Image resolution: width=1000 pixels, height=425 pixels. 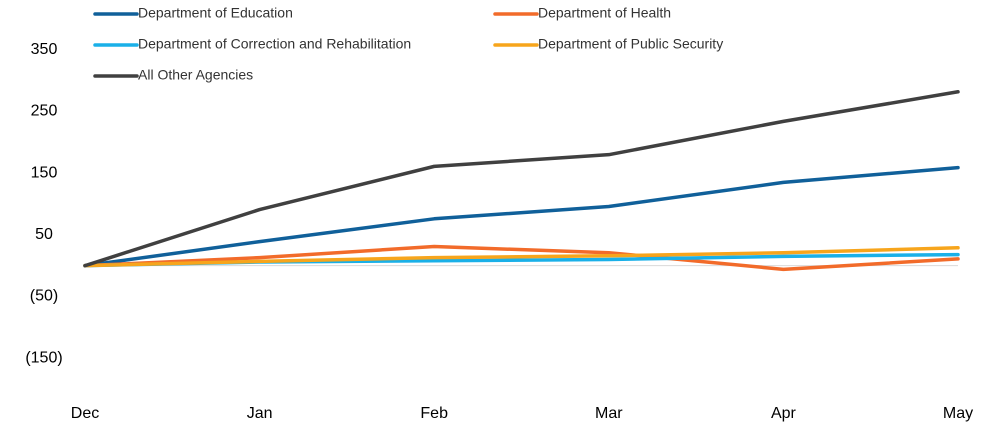 I want to click on y-tick-label: (150), so click(x=43, y=357).